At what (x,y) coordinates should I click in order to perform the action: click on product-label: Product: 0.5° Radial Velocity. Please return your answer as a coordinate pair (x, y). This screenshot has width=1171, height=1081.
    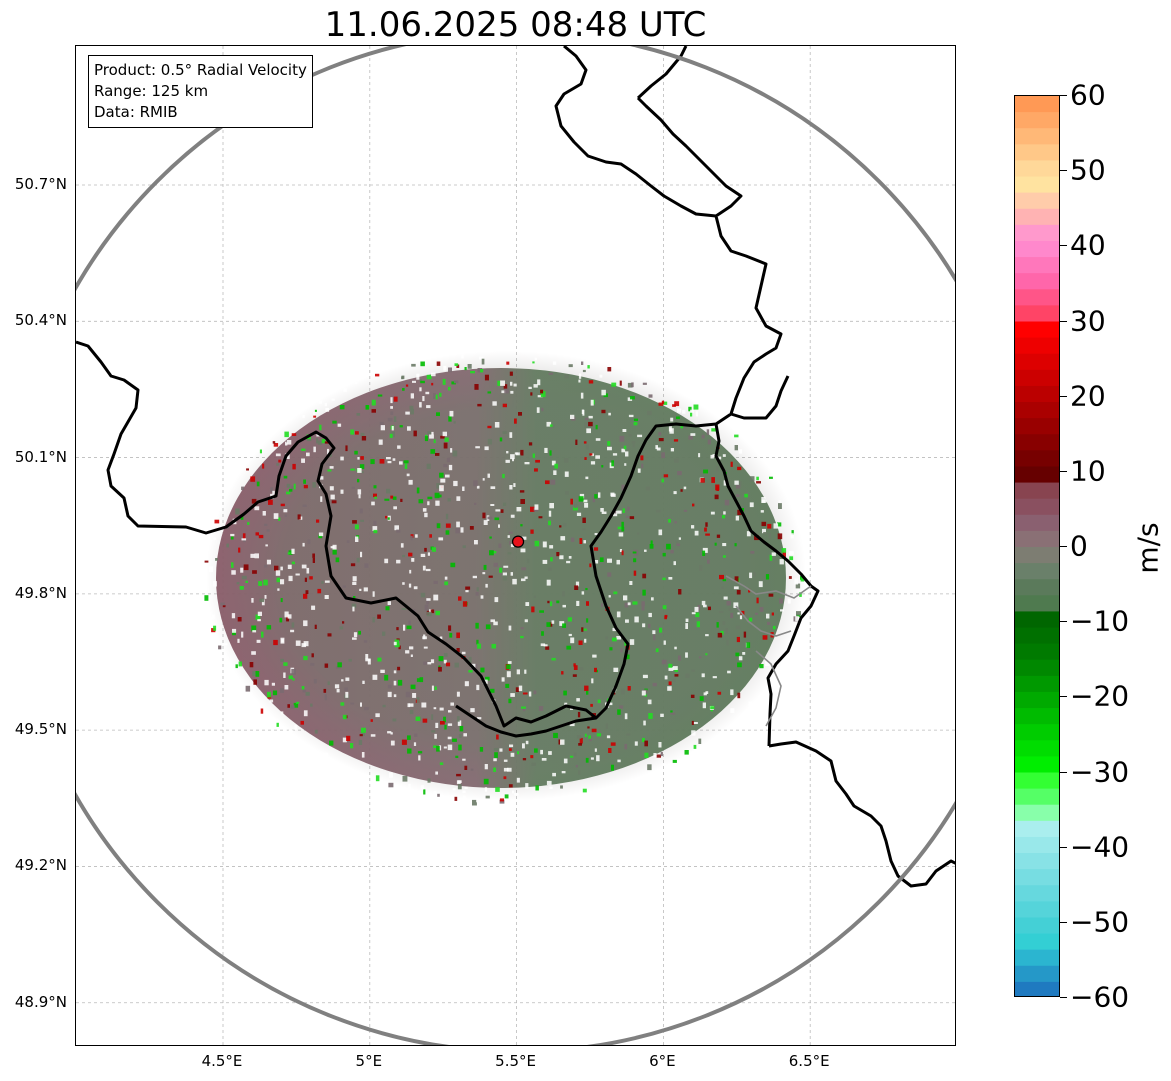
    Looking at the image, I should click on (200, 70).